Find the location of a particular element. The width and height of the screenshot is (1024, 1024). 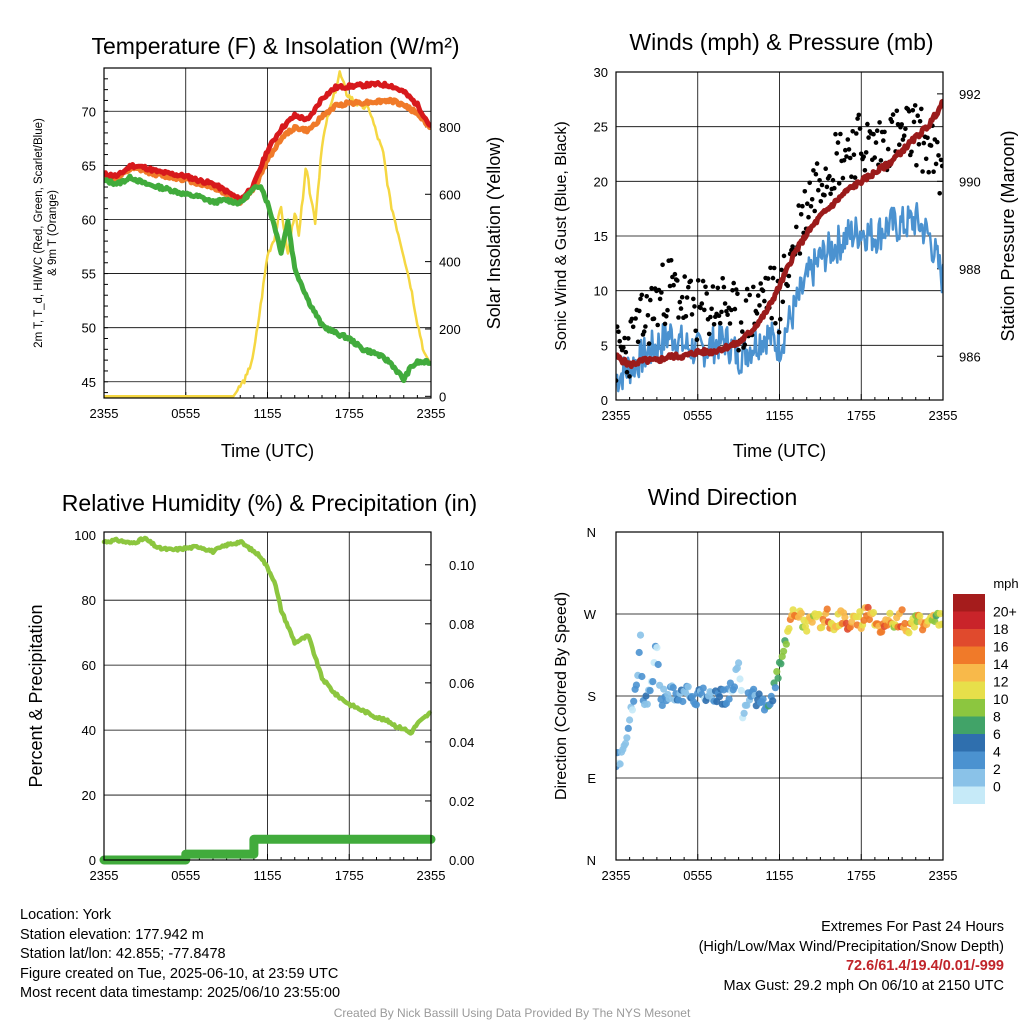

y-tick-label: 50 is located at coordinates (89, 328).